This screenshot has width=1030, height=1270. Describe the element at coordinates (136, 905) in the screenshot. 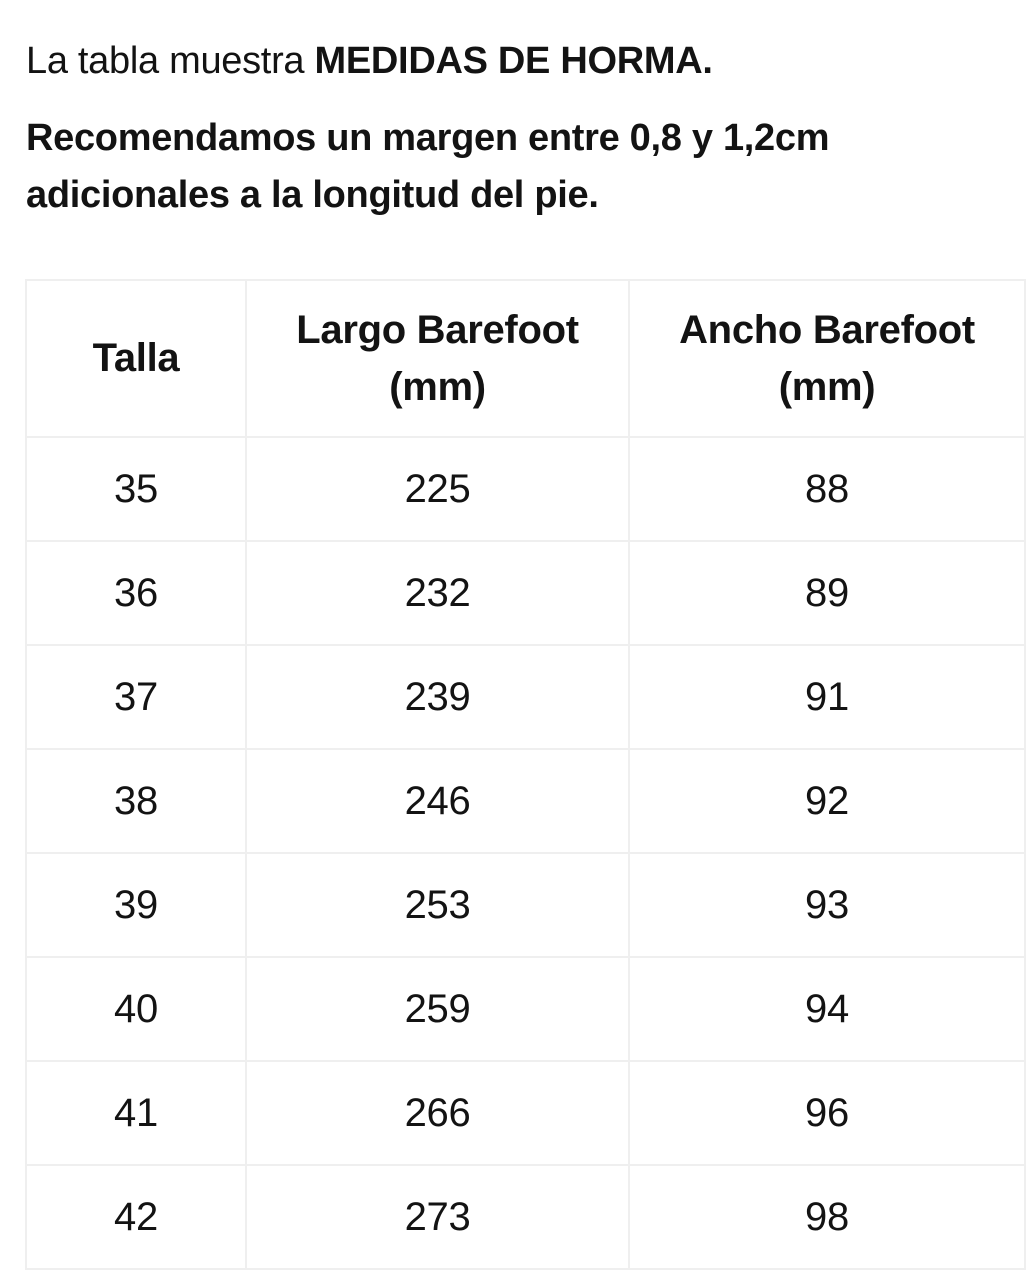

I see `table-cell: 39` at that location.